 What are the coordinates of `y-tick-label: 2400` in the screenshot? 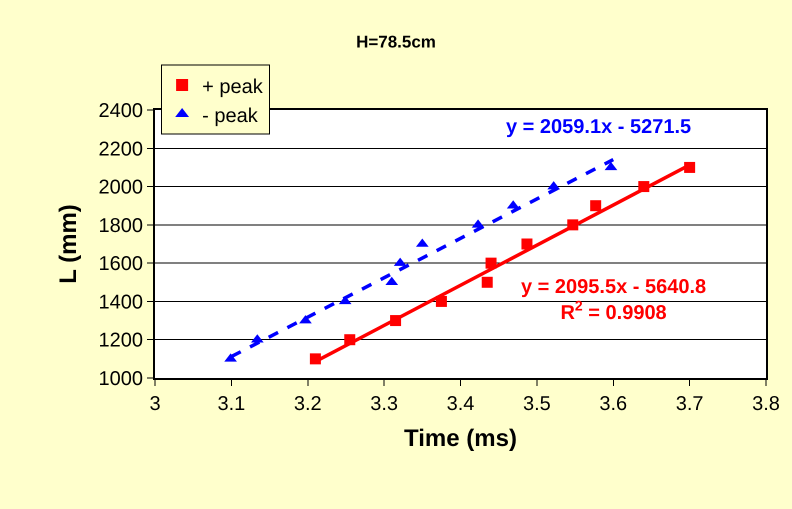 It's located at (120, 111).